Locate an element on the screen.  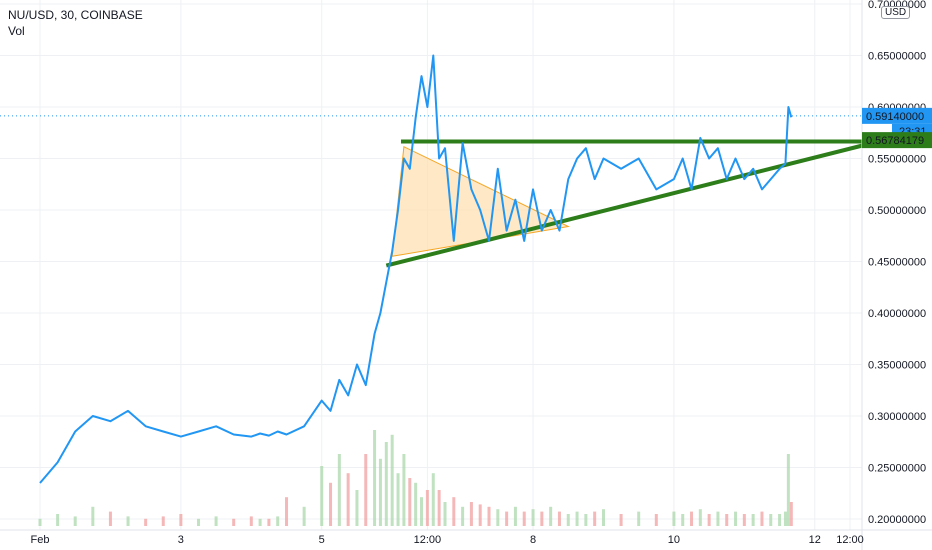
currency-badge: USD is located at coordinates (896, 12).